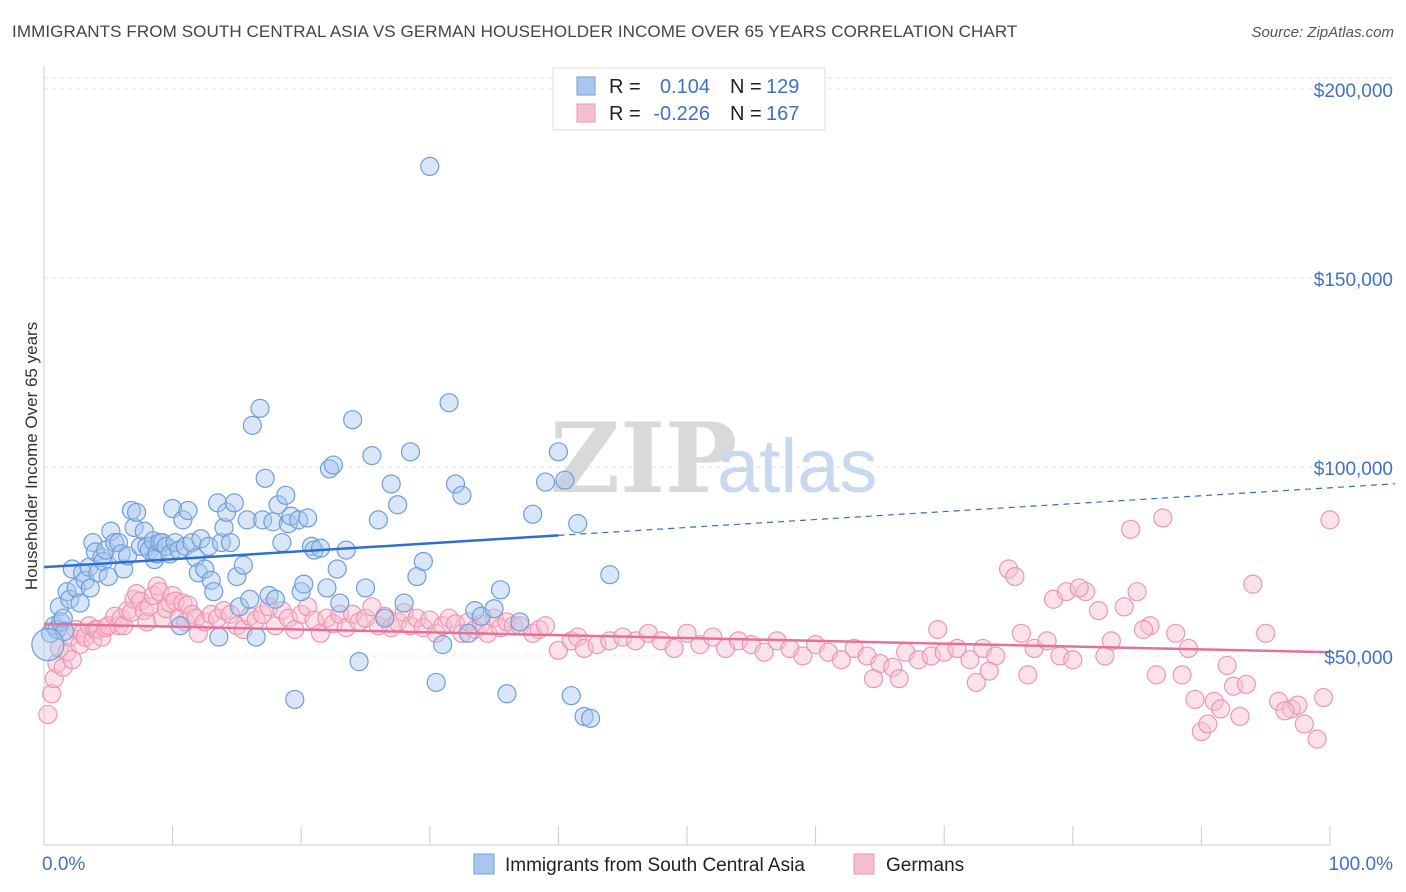 The image size is (1406, 892). Describe the element at coordinates (1358, 658) in the screenshot. I see `y-tick-label: $50,000` at that location.